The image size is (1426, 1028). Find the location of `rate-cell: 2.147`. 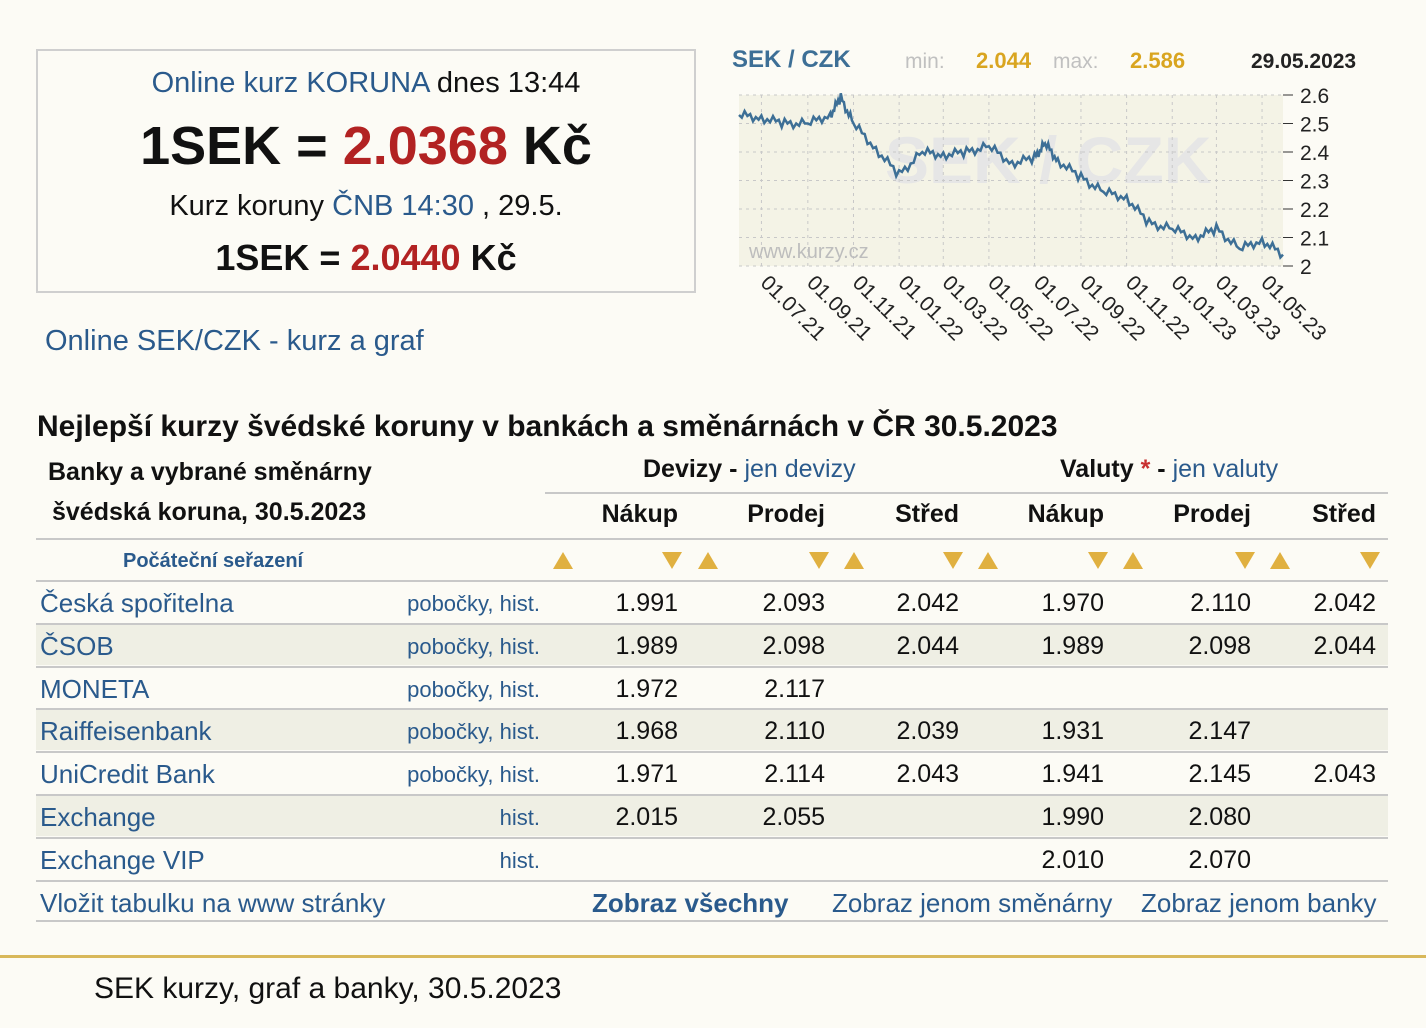

rate-cell: 2.147 is located at coordinates (1219, 731).